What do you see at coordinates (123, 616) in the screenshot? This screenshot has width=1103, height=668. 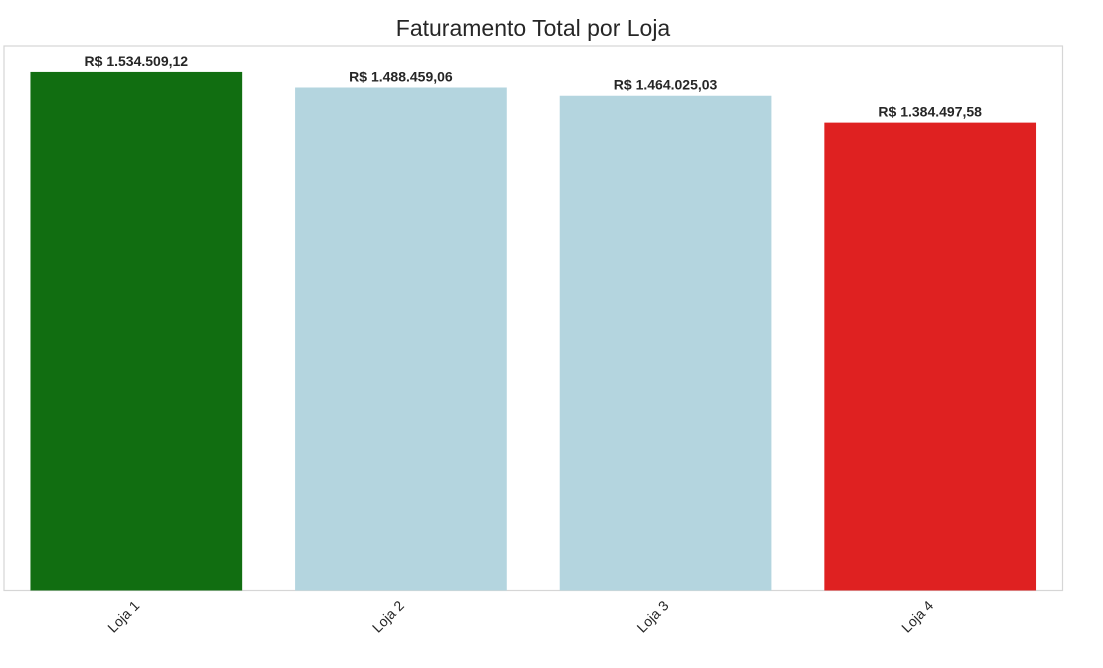 I see `x-tick-label-1: Loja 1` at bounding box center [123, 616].